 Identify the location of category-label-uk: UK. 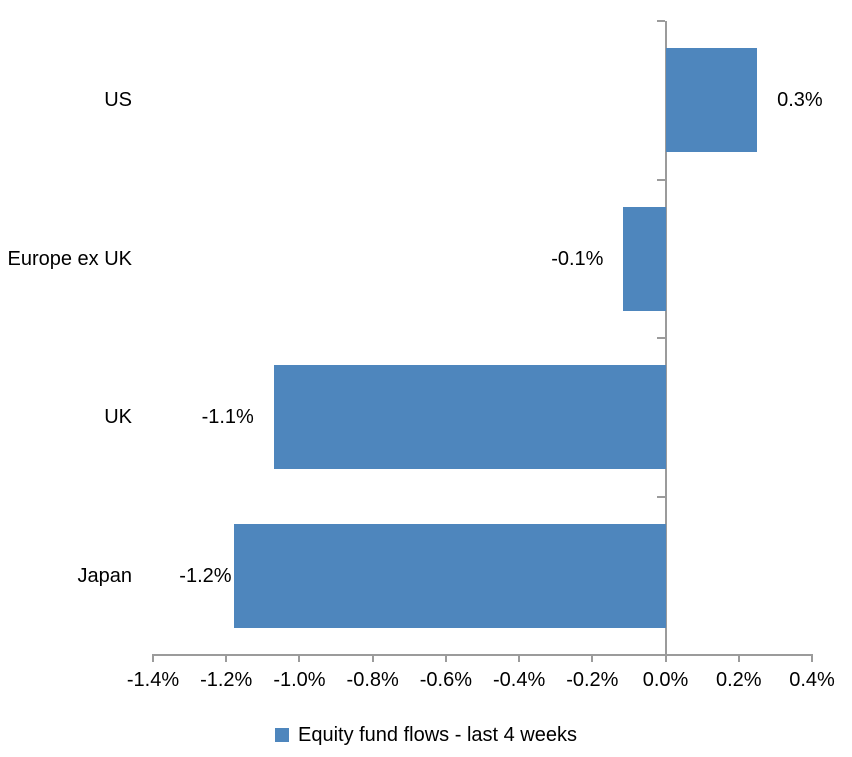
(118, 417).